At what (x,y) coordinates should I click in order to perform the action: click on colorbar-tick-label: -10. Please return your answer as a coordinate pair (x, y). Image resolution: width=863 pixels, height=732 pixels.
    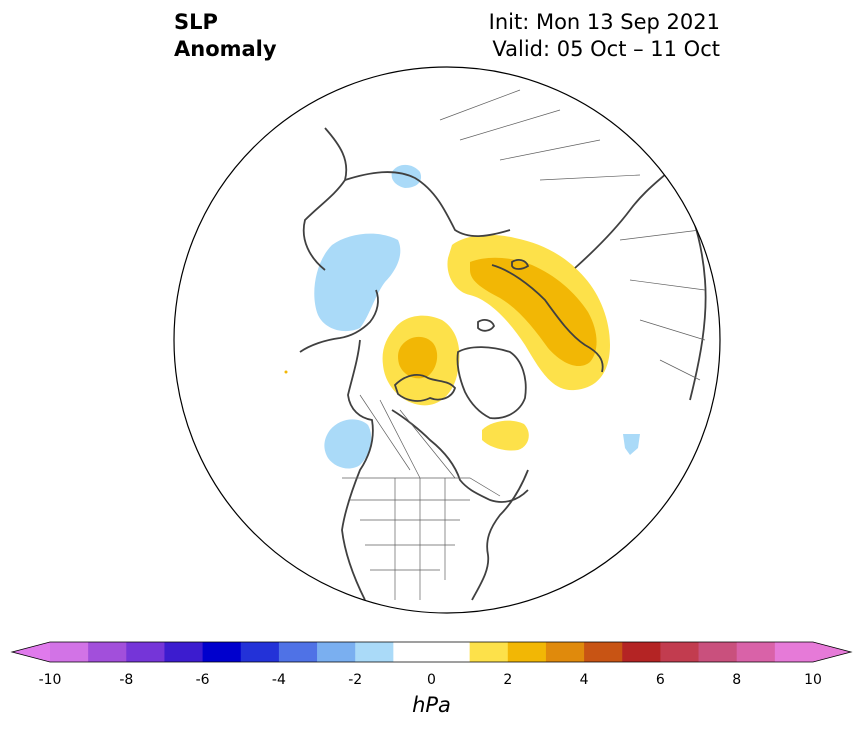
    Looking at the image, I should click on (50, 680).